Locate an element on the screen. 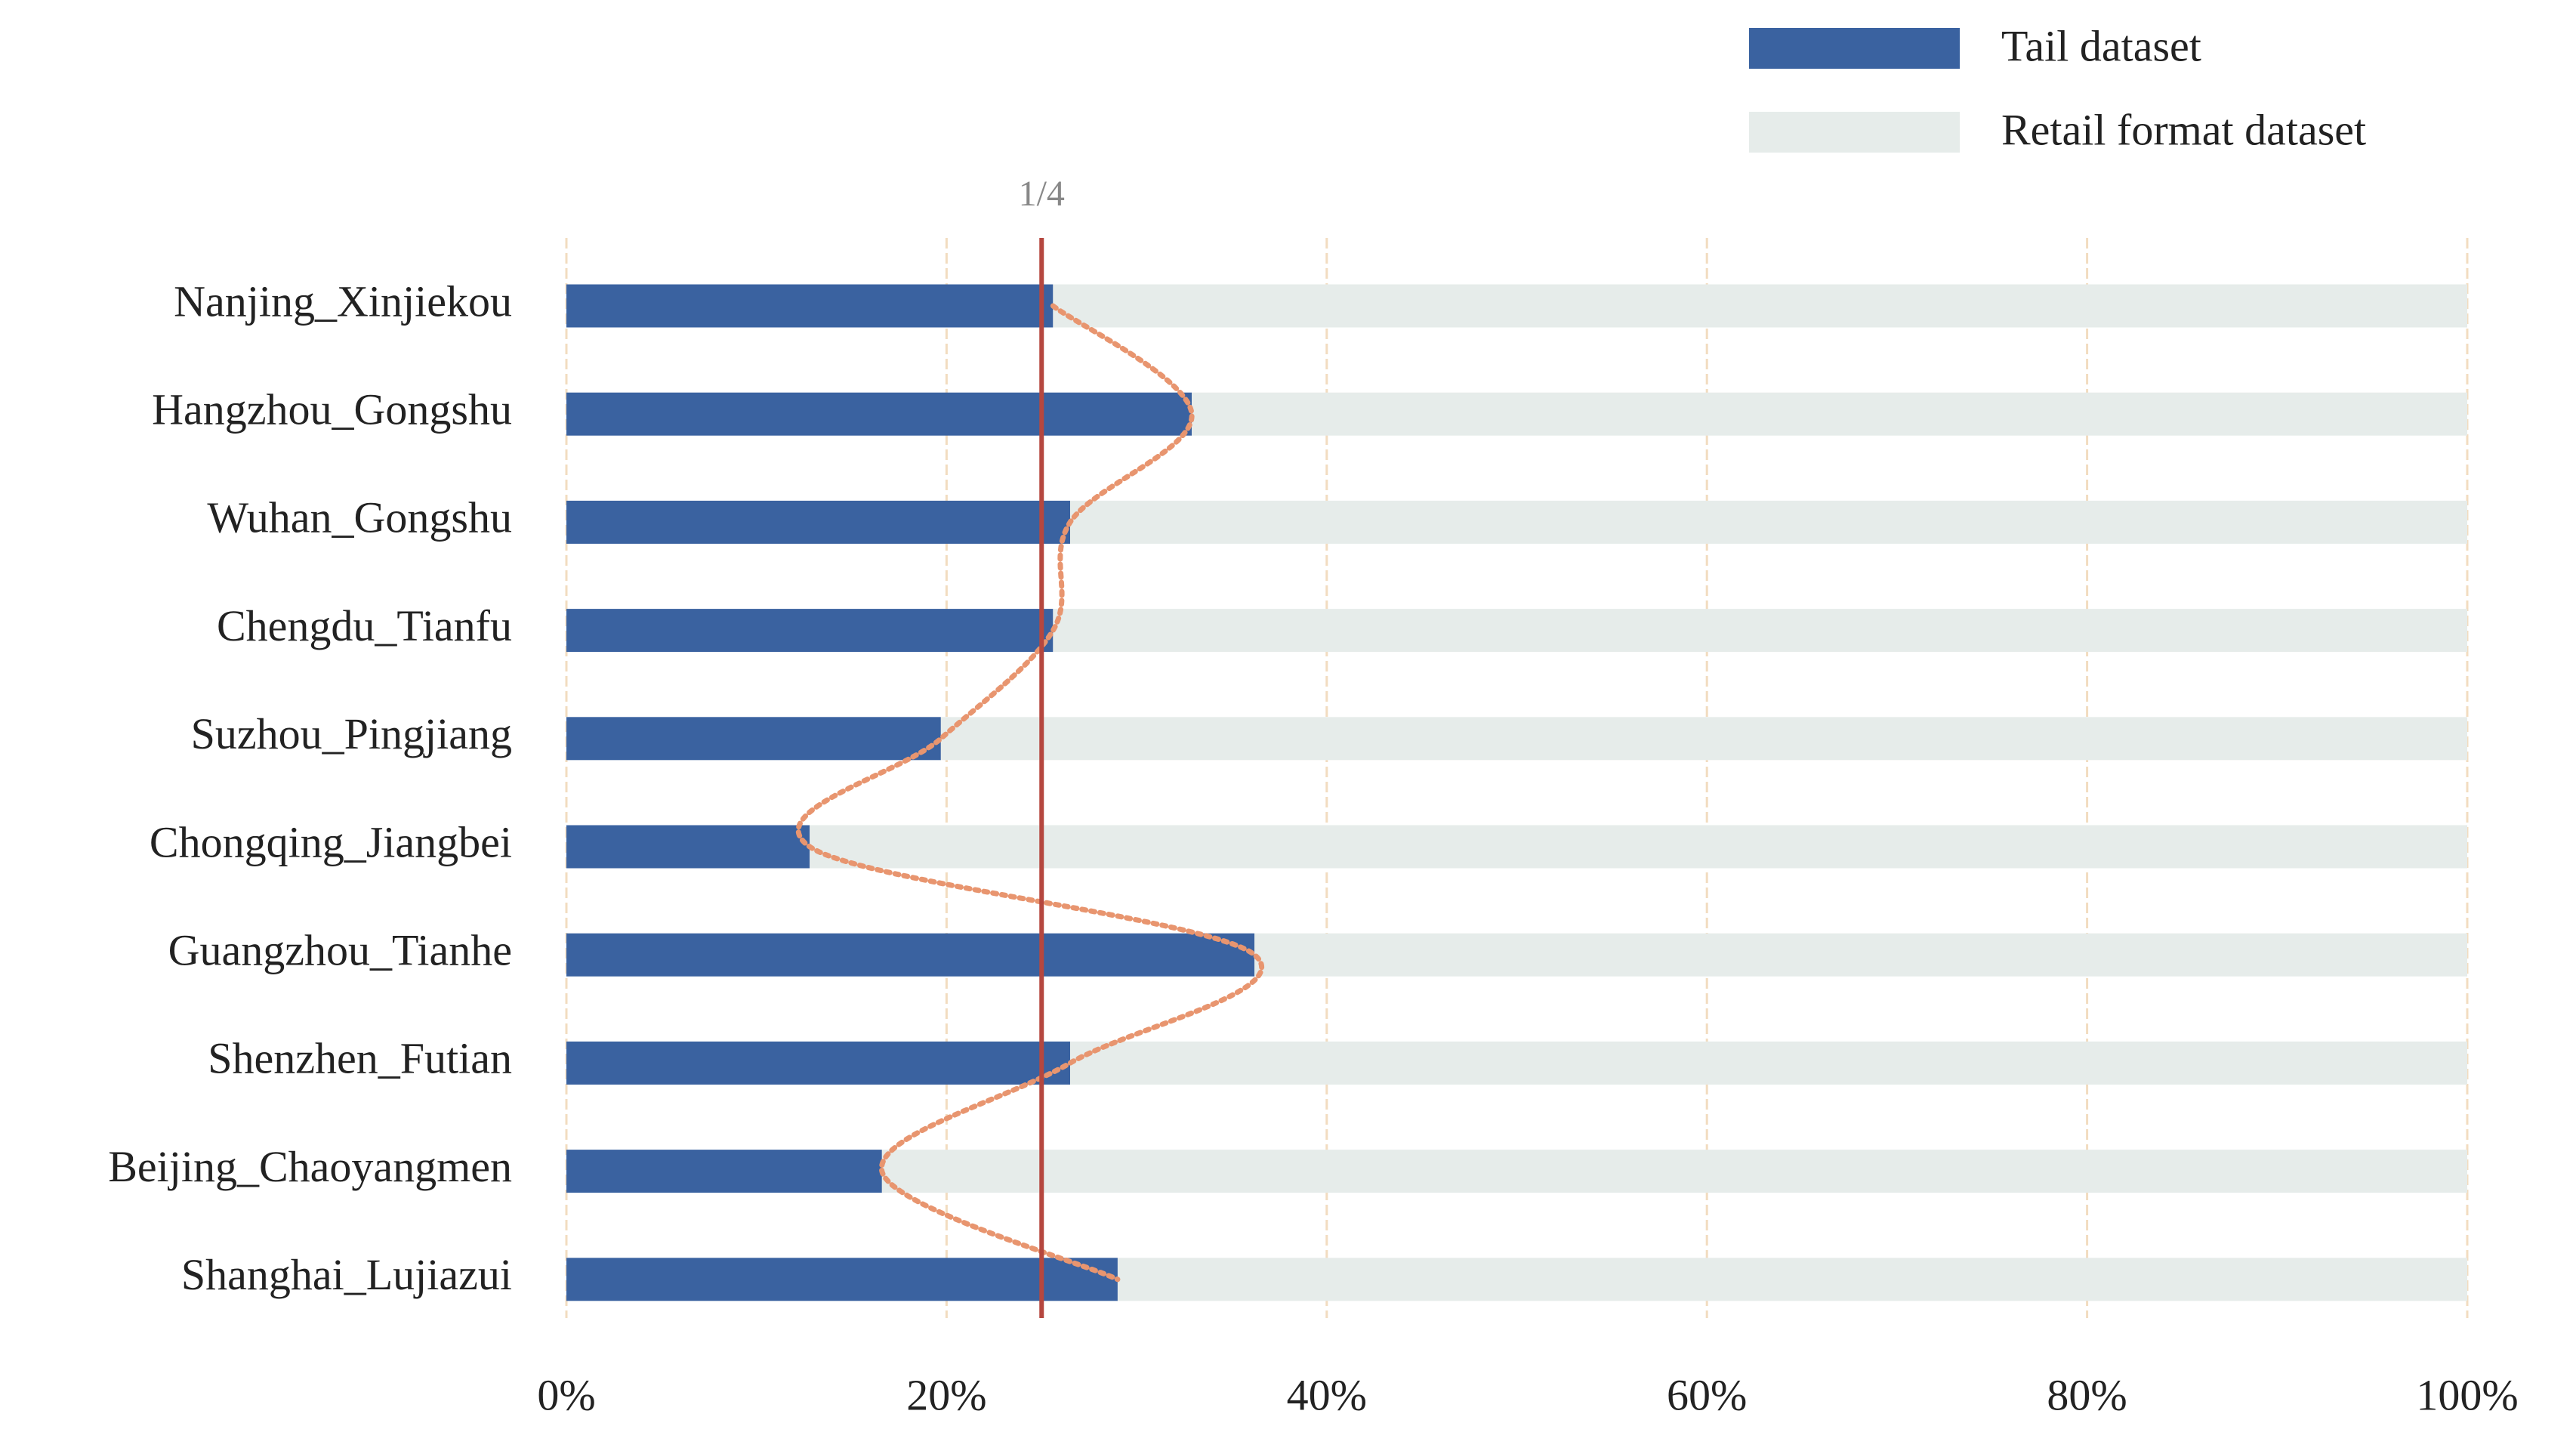 The image size is (2576, 1454). x-tick-label: 20% is located at coordinates (946, 1394).